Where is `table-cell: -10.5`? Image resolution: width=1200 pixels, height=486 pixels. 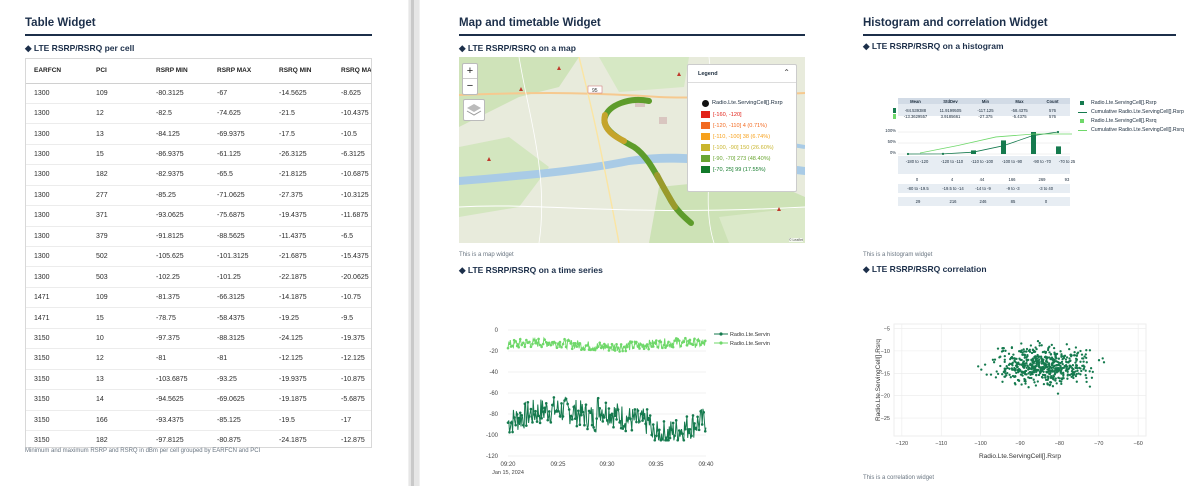 table-cell: -10.5 is located at coordinates (352, 134).